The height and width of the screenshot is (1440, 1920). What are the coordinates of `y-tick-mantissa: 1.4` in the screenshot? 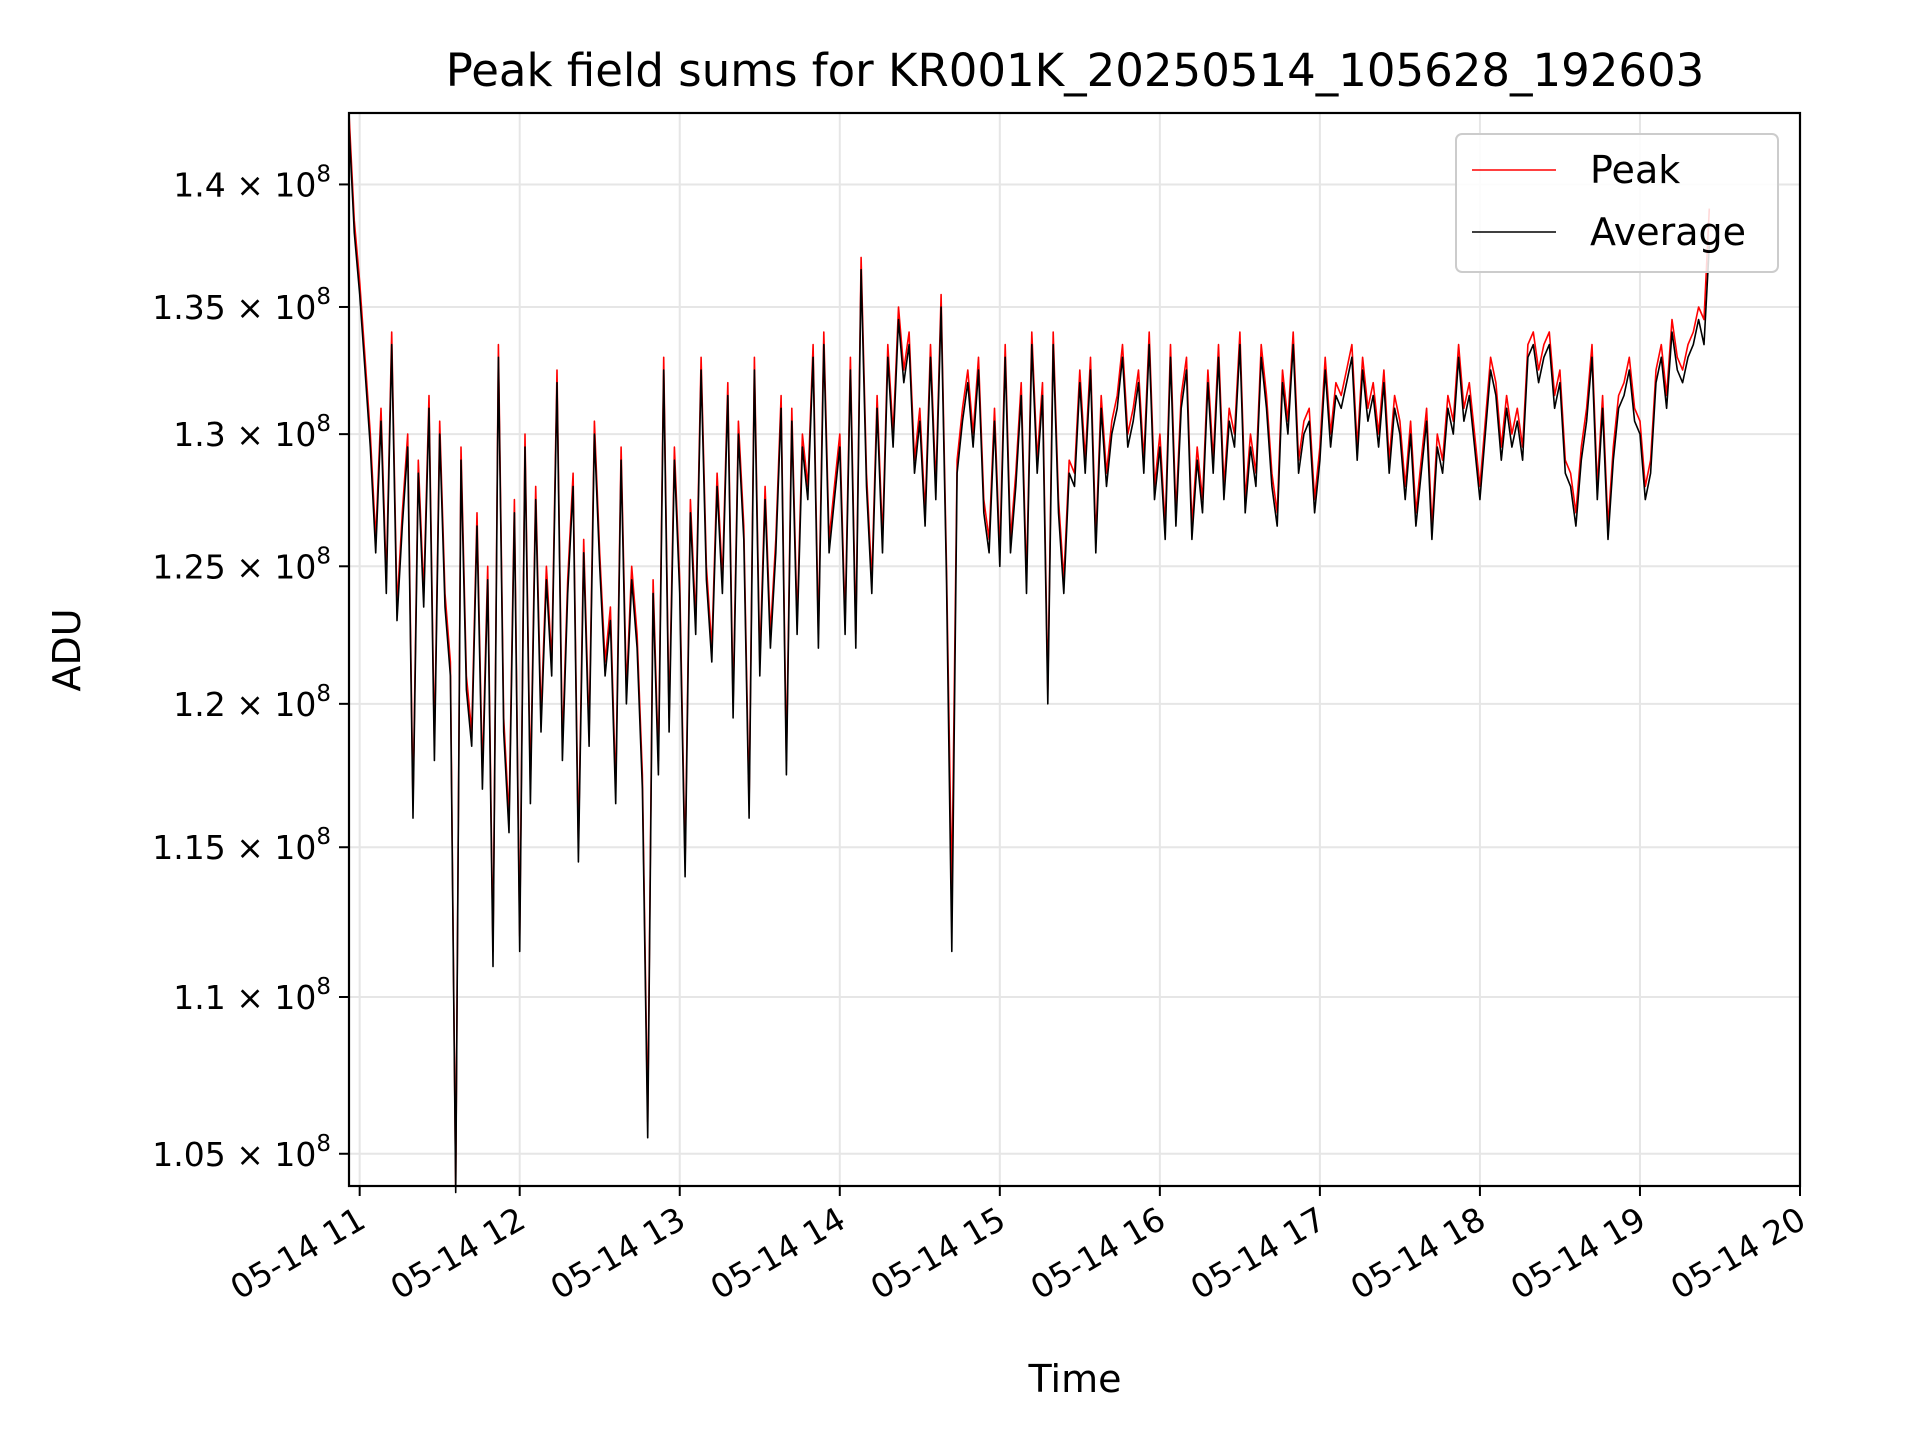 It's located at (199, 184).